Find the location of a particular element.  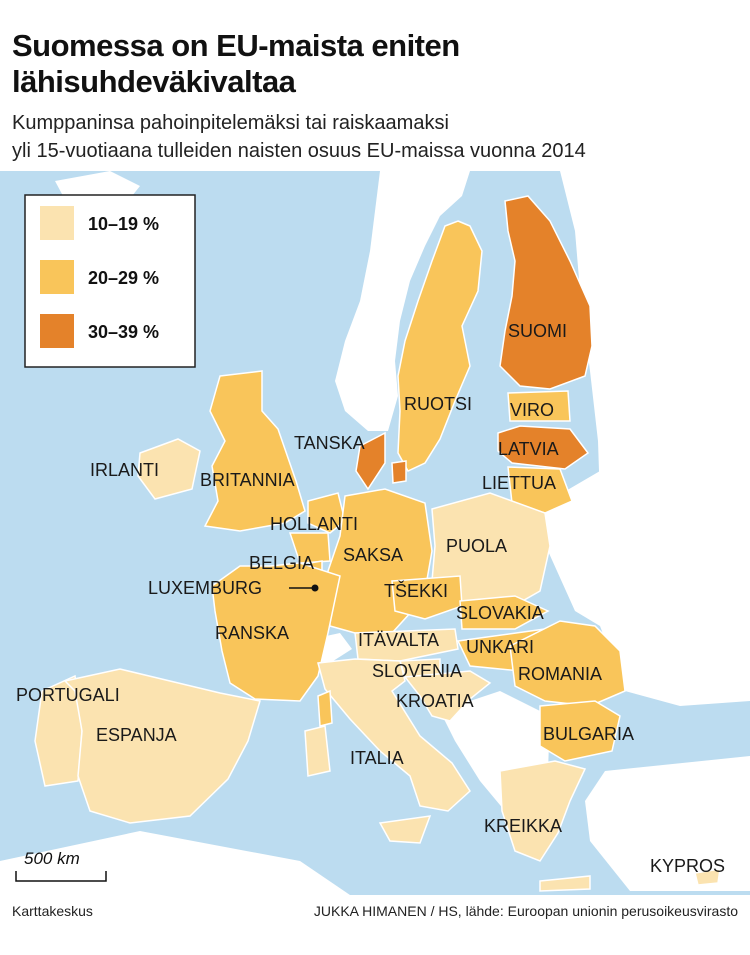

label-latvia: LATVIA is located at coordinates (528, 449).